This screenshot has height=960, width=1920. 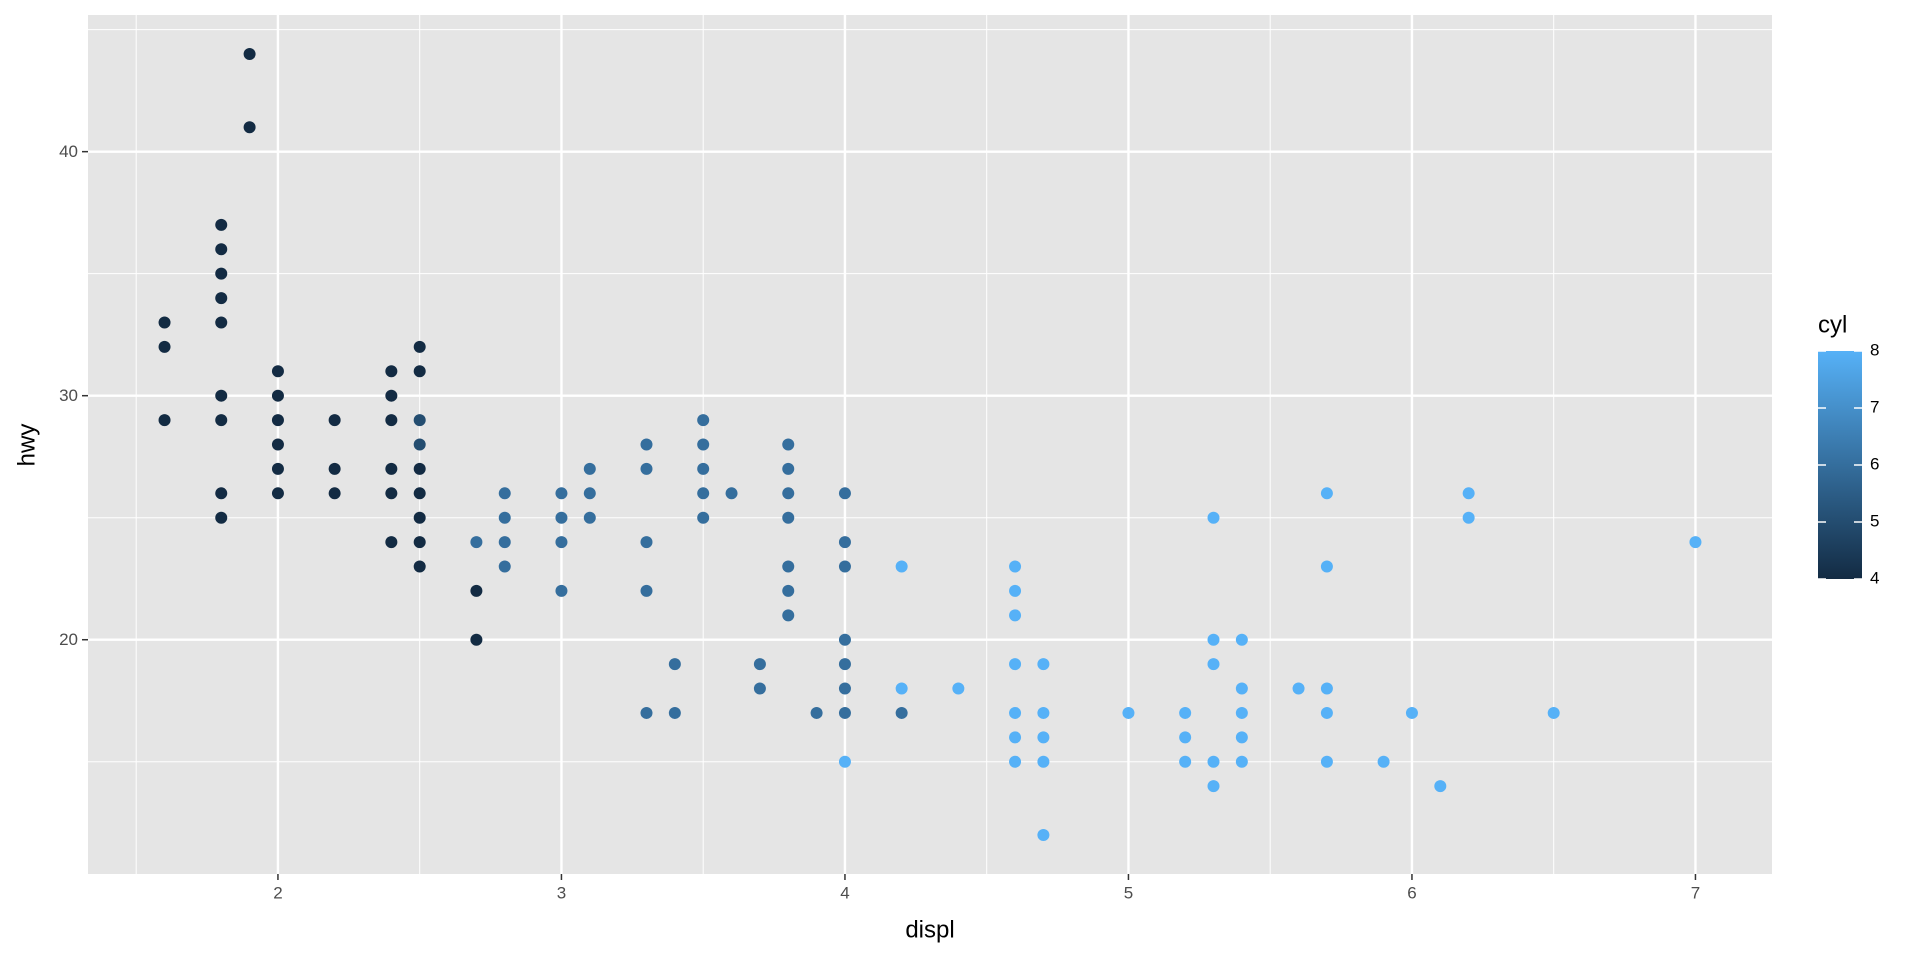 What do you see at coordinates (1874, 520) in the screenshot?
I see `legend-label: 5` at bounding box center [1874, 520].